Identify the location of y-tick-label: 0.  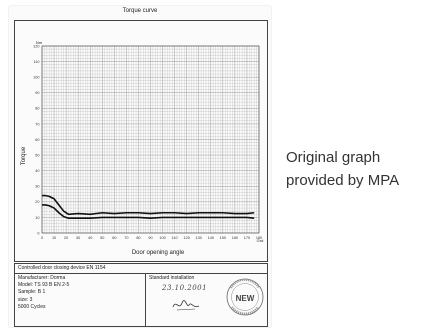
(38, 233).